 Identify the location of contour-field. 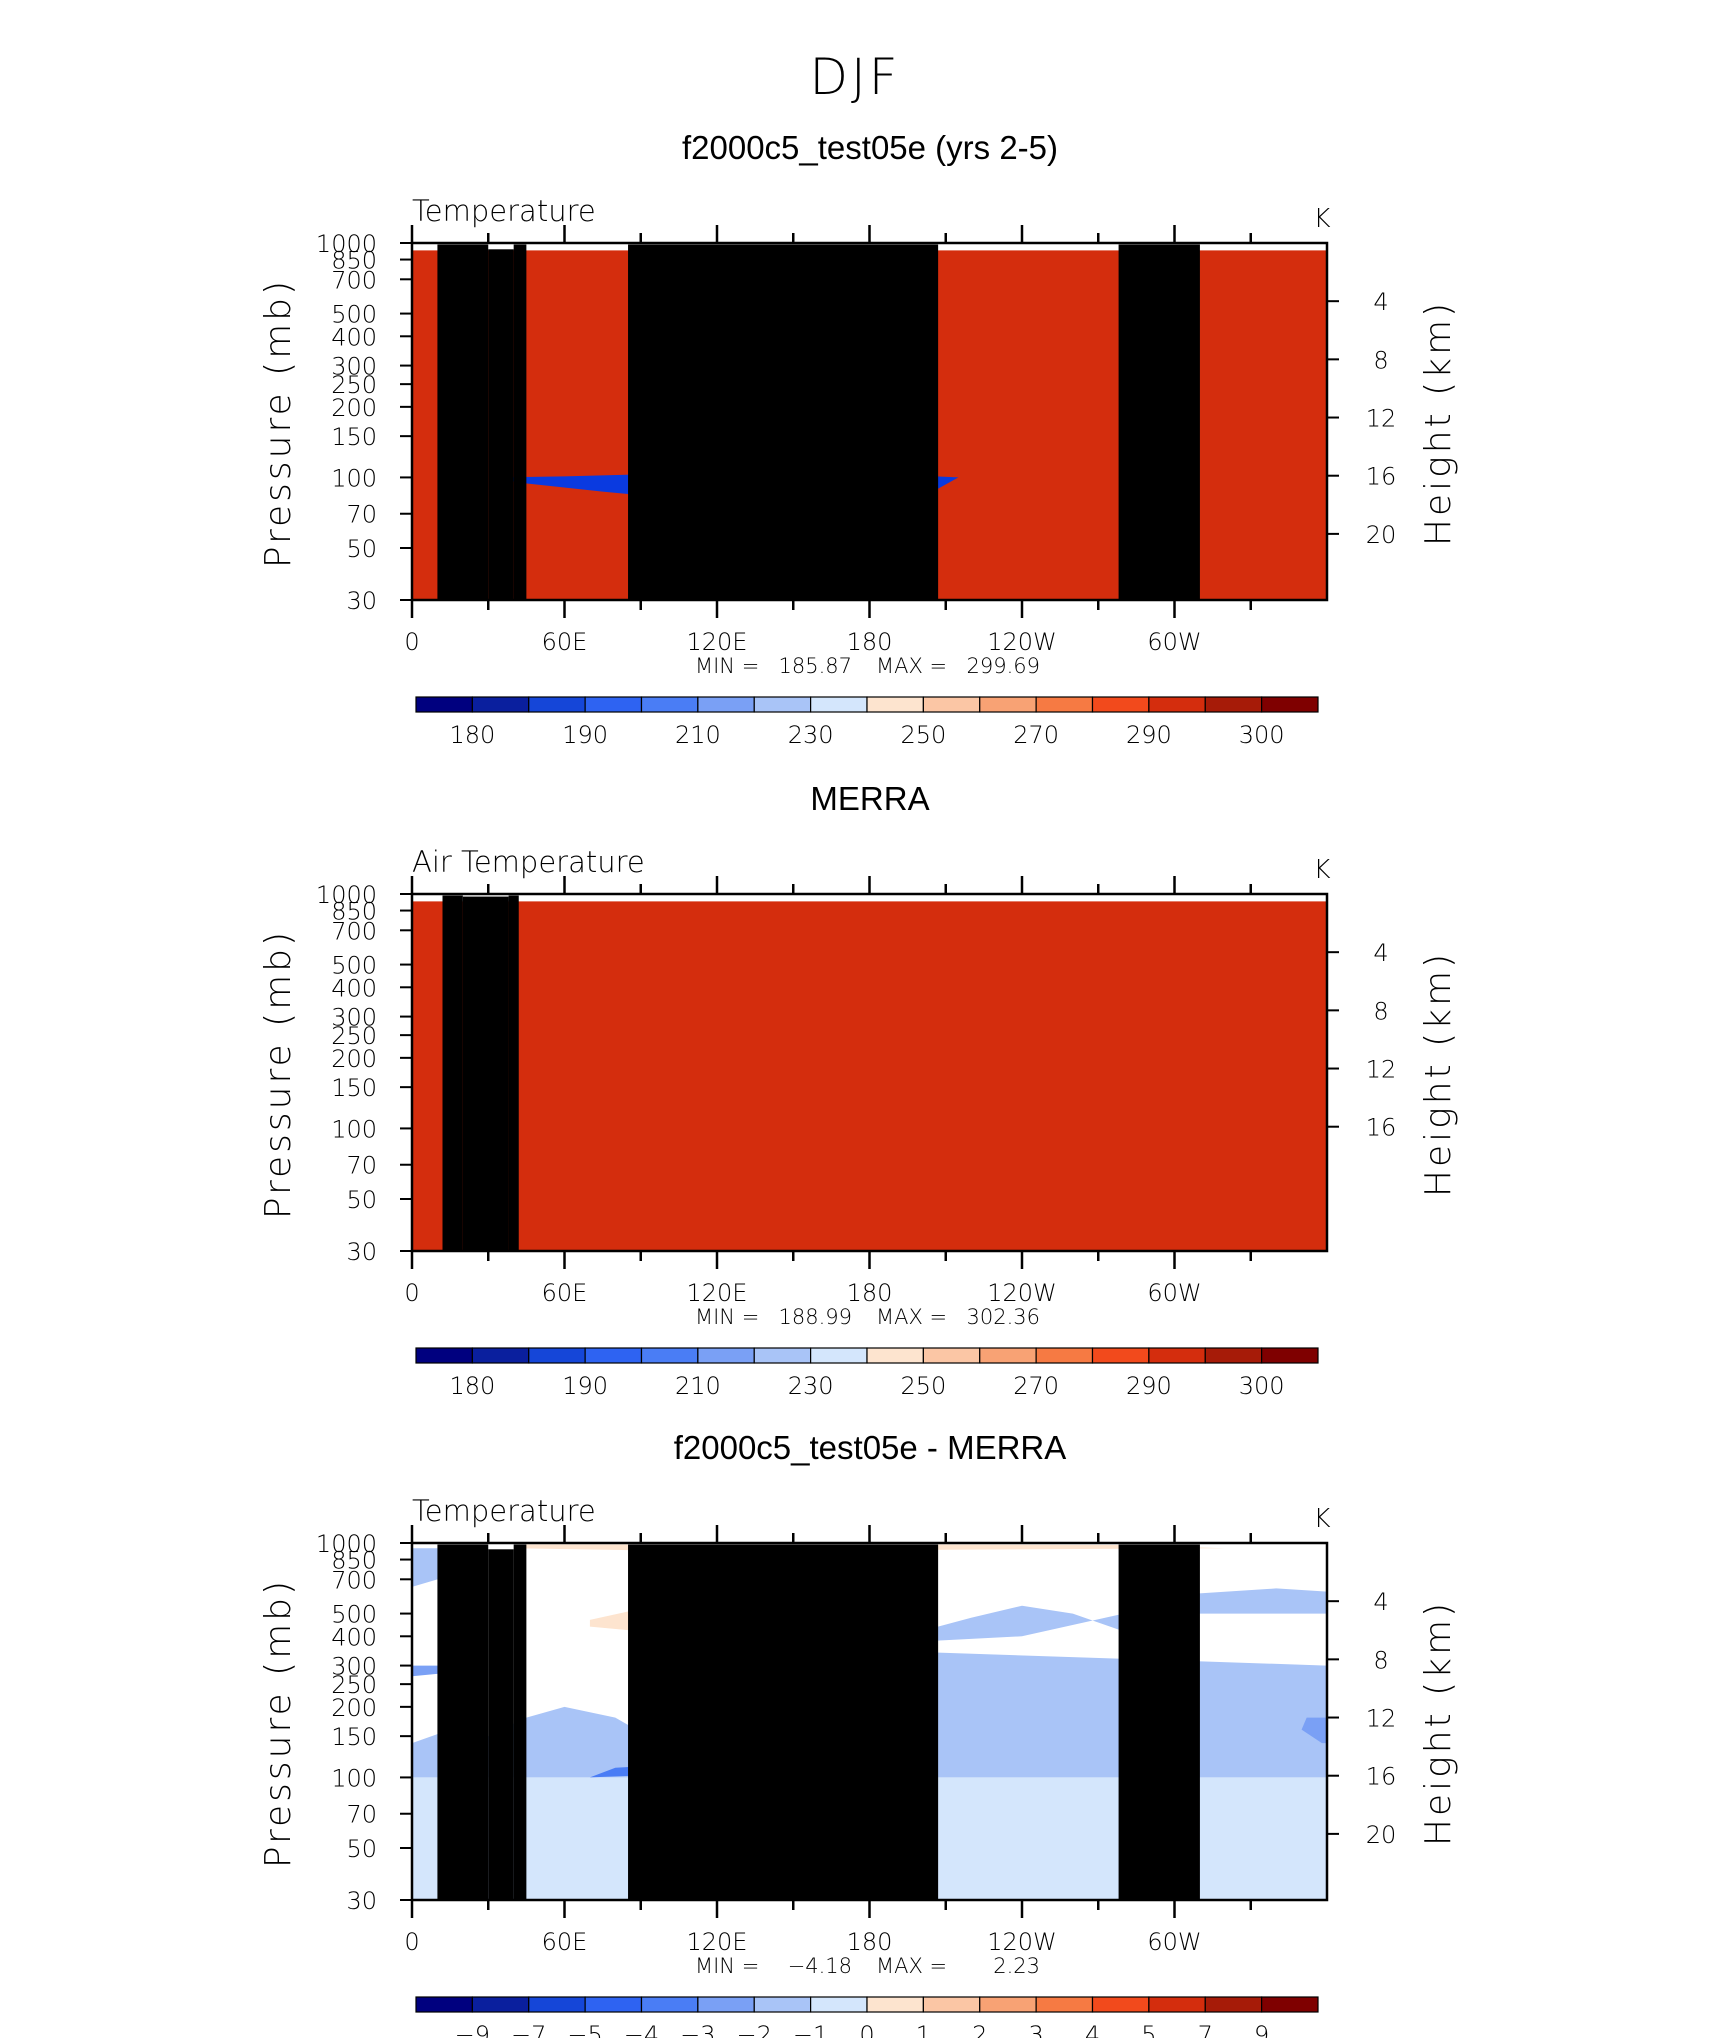
(869, 422).